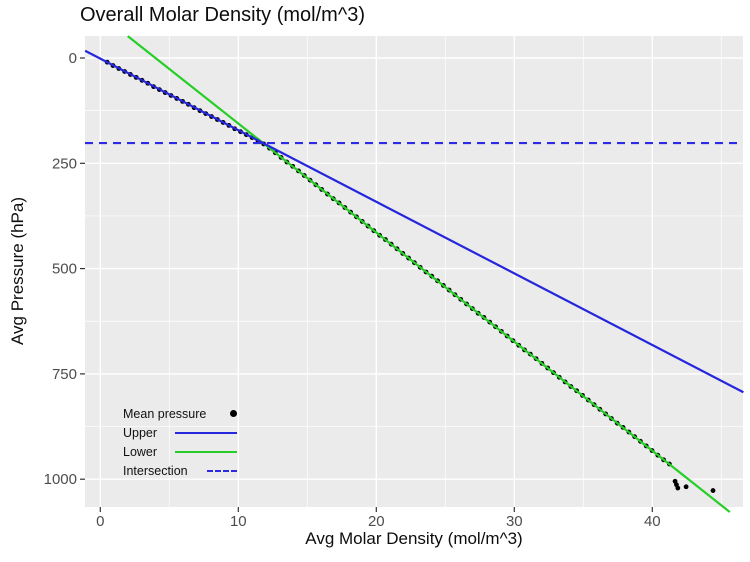 Image resolution: width=750 pixels, height=562 pixels. I want to click on dashed-line-symbol-icon, so click(222, 470).